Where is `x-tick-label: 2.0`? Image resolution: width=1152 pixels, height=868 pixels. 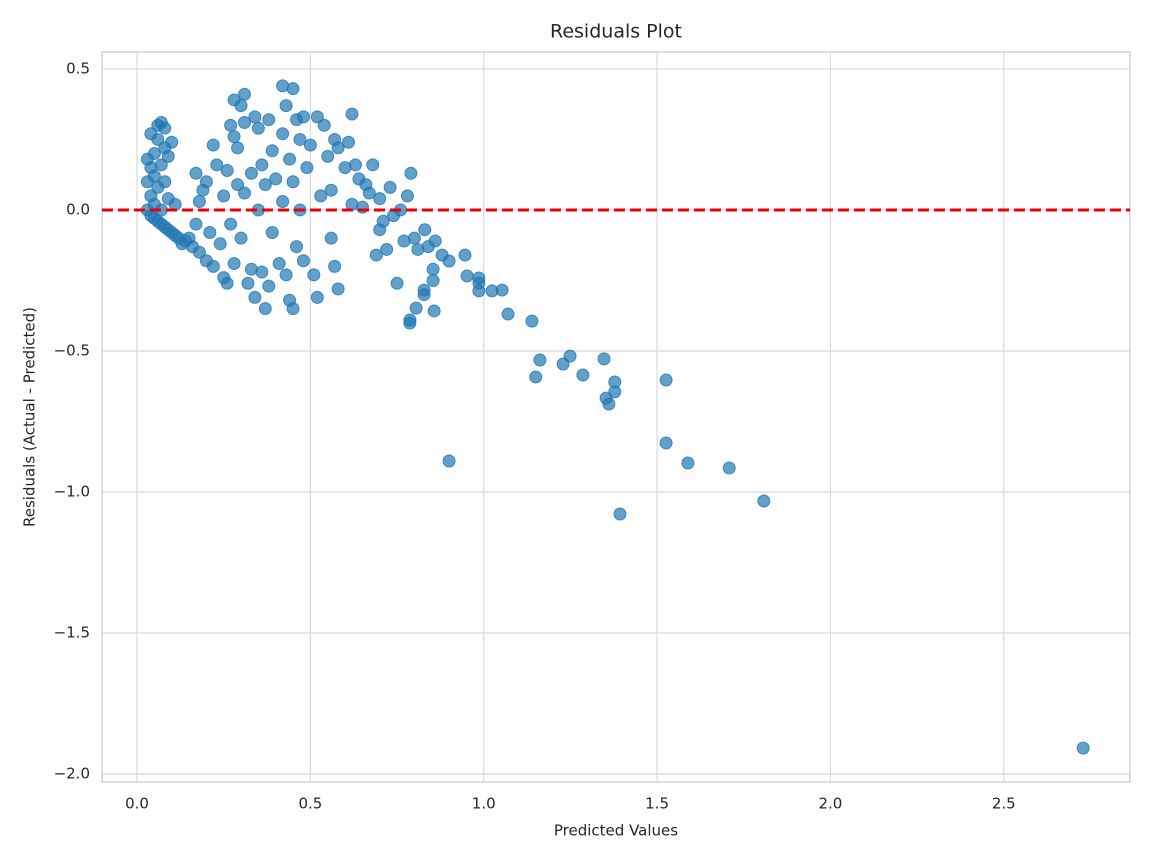 x-tick-label: 2.0 is located at coordinates (831, 804).